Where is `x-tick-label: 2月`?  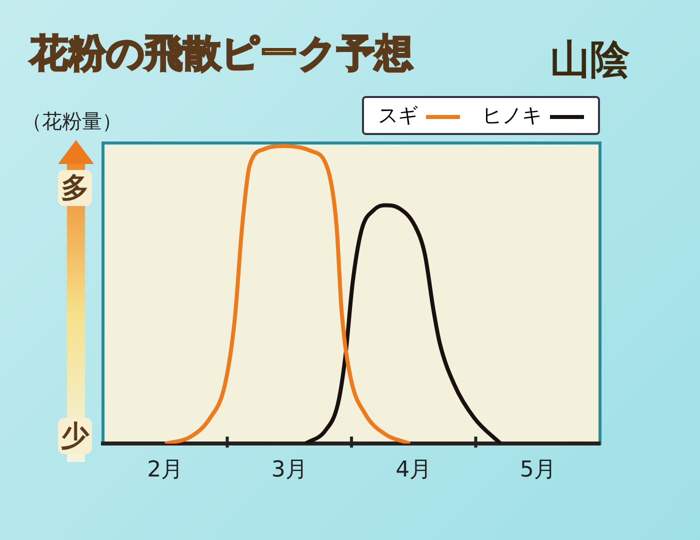 x-tick-label: 2月 is located at coordinates (165, 470).